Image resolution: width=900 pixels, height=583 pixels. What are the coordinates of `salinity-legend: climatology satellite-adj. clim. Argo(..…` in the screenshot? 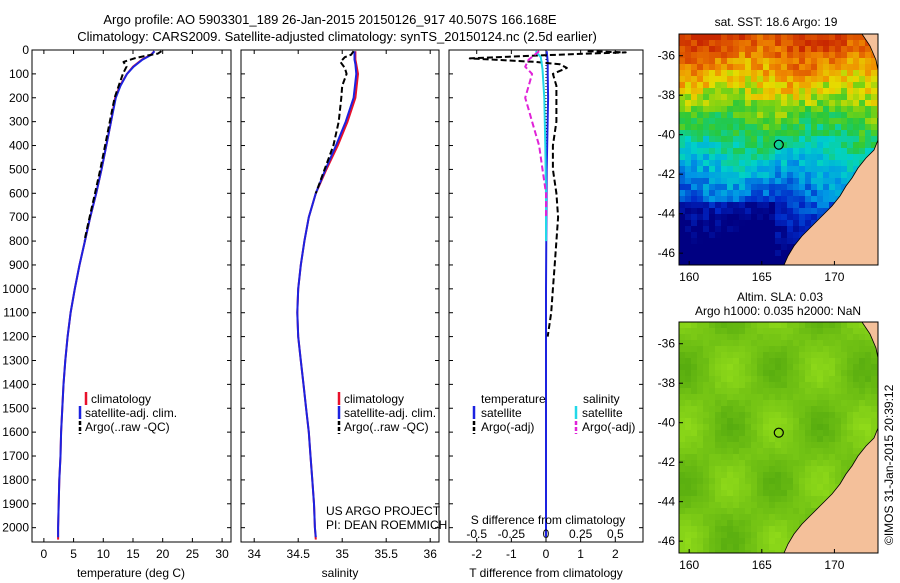 It's located at (386, 413).